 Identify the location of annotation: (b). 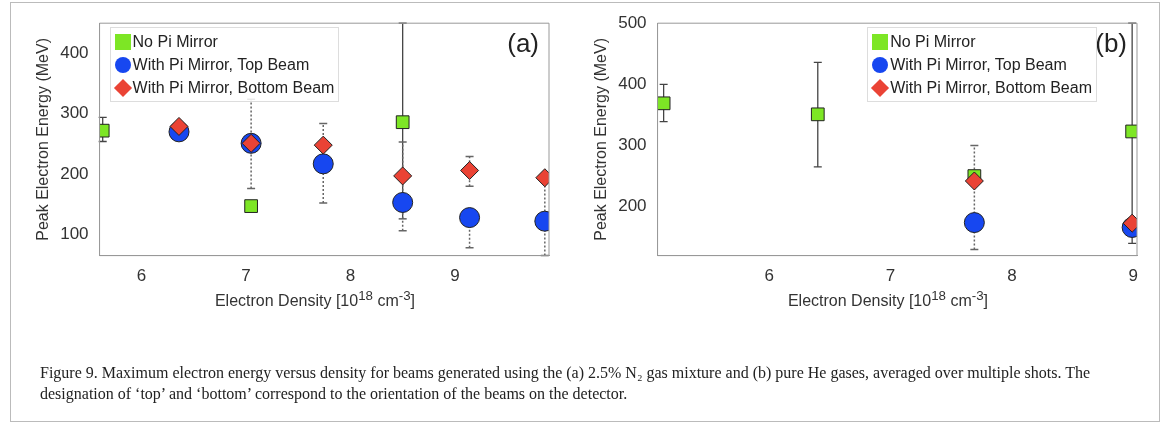
(1111, 43).